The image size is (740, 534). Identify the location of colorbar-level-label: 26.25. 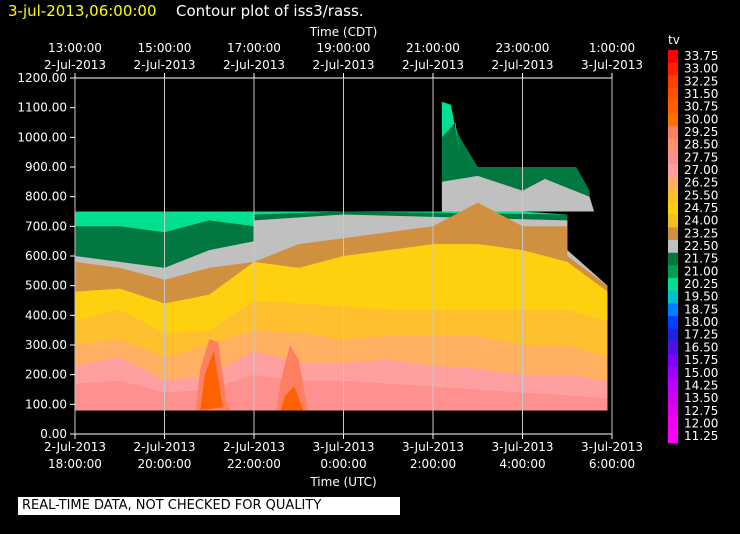
(701, 183).